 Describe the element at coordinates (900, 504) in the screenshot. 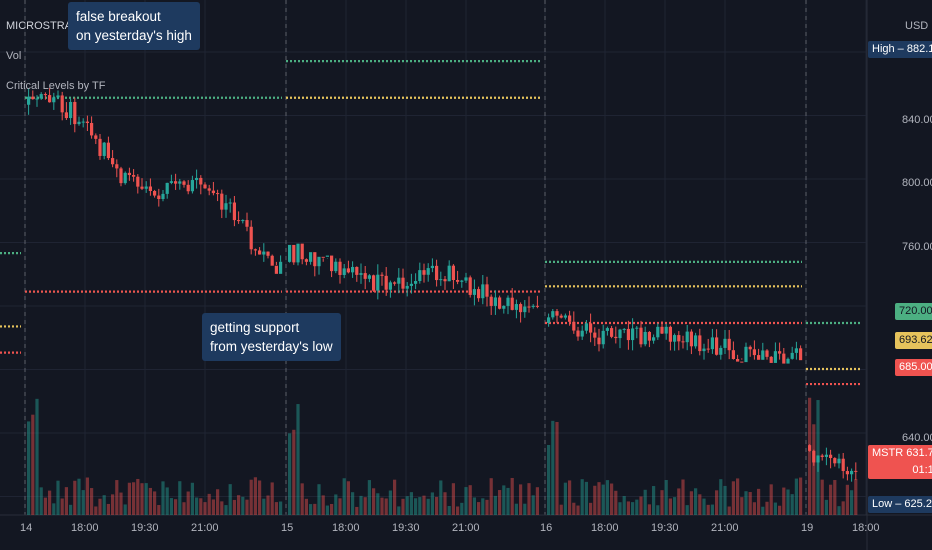

I see `low-tag: Low – 625.29` at that location.